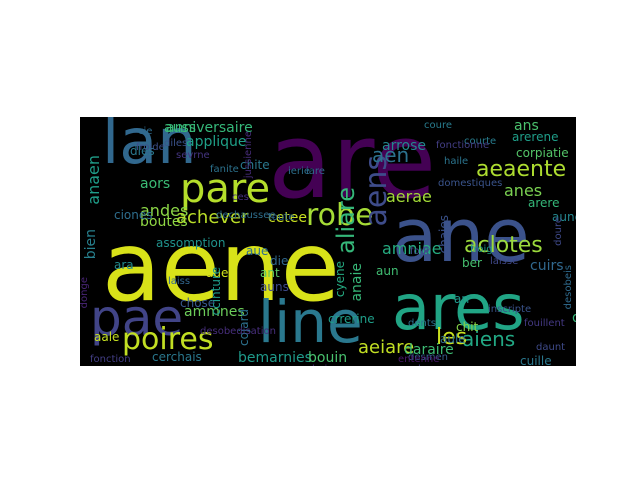 This screenshot has height=480, width=640. Describe the element at coordinates (429, 350) in the screenshot. I see `cloud-word: daraire` at that location.